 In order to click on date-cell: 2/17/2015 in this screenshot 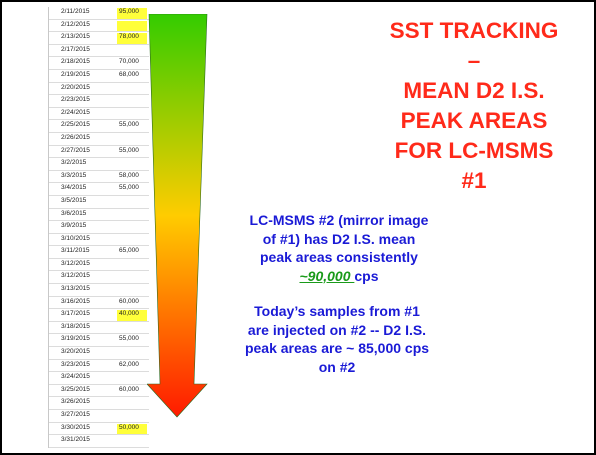, I will do `click(75, 49)`.